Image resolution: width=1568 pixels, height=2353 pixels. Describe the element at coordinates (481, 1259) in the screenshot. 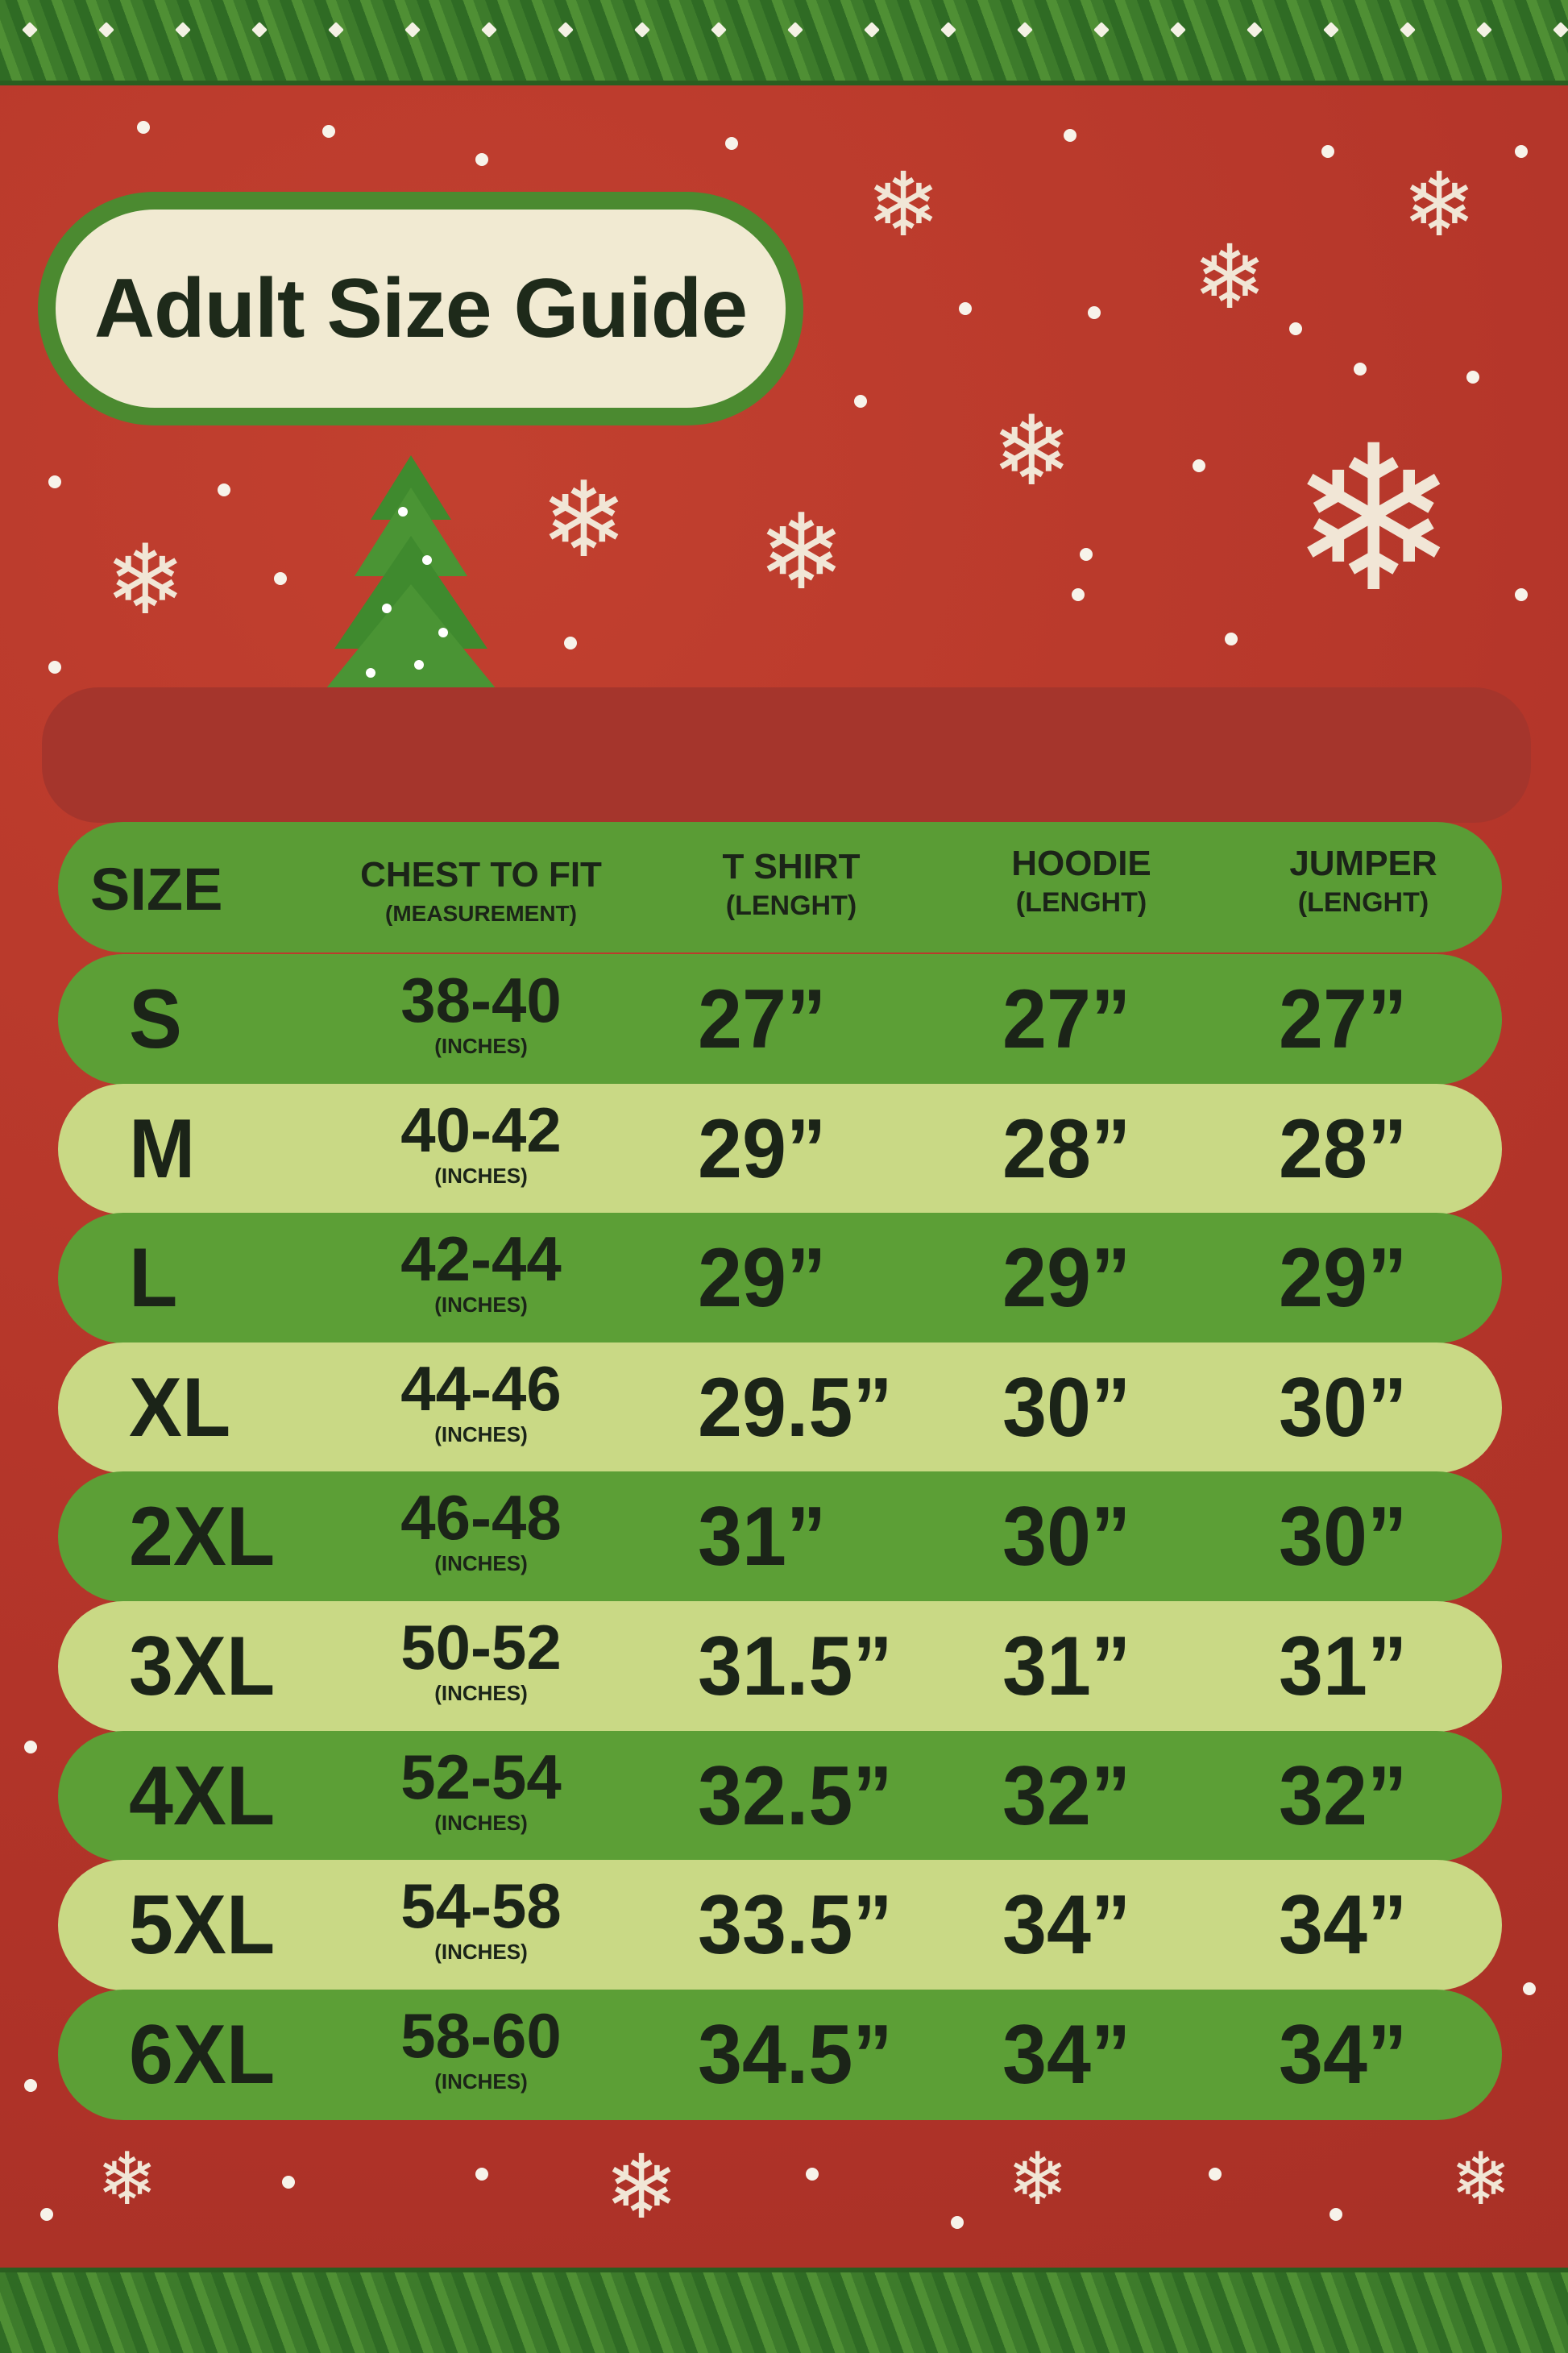

I see `chest-value: 42-44` at that location.